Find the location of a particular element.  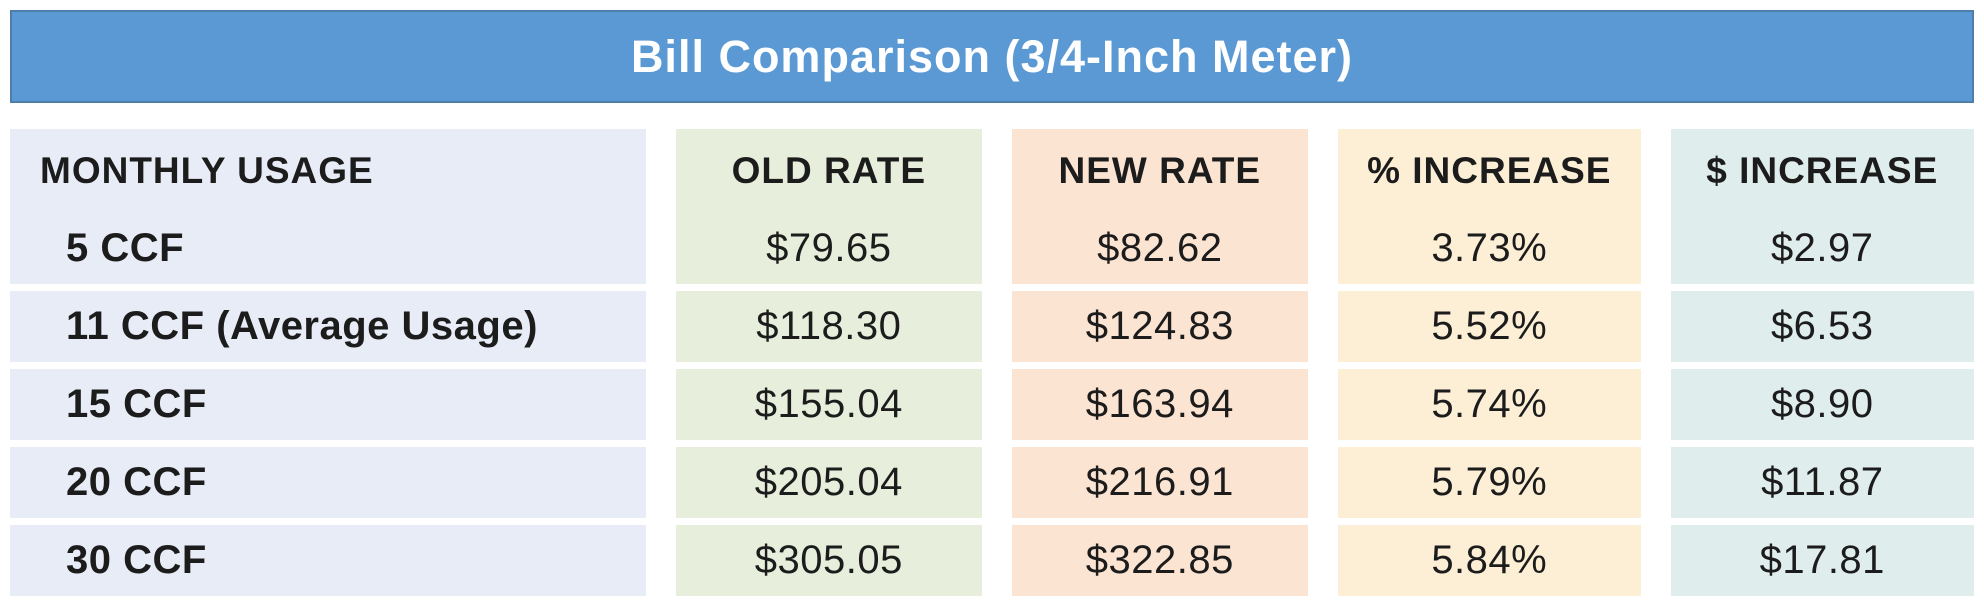

new-rate-cell: $124.83 is located at coordinates (1160, 326).